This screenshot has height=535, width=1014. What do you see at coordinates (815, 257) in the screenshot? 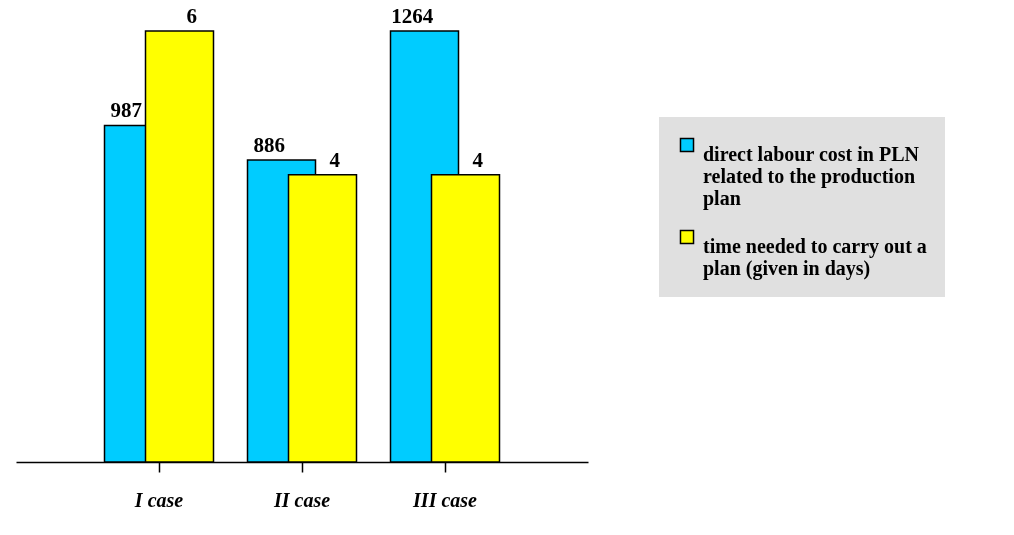
I see `legend-label: time needed to carry out a plan (given in days)` at bounding box center [815, 257].